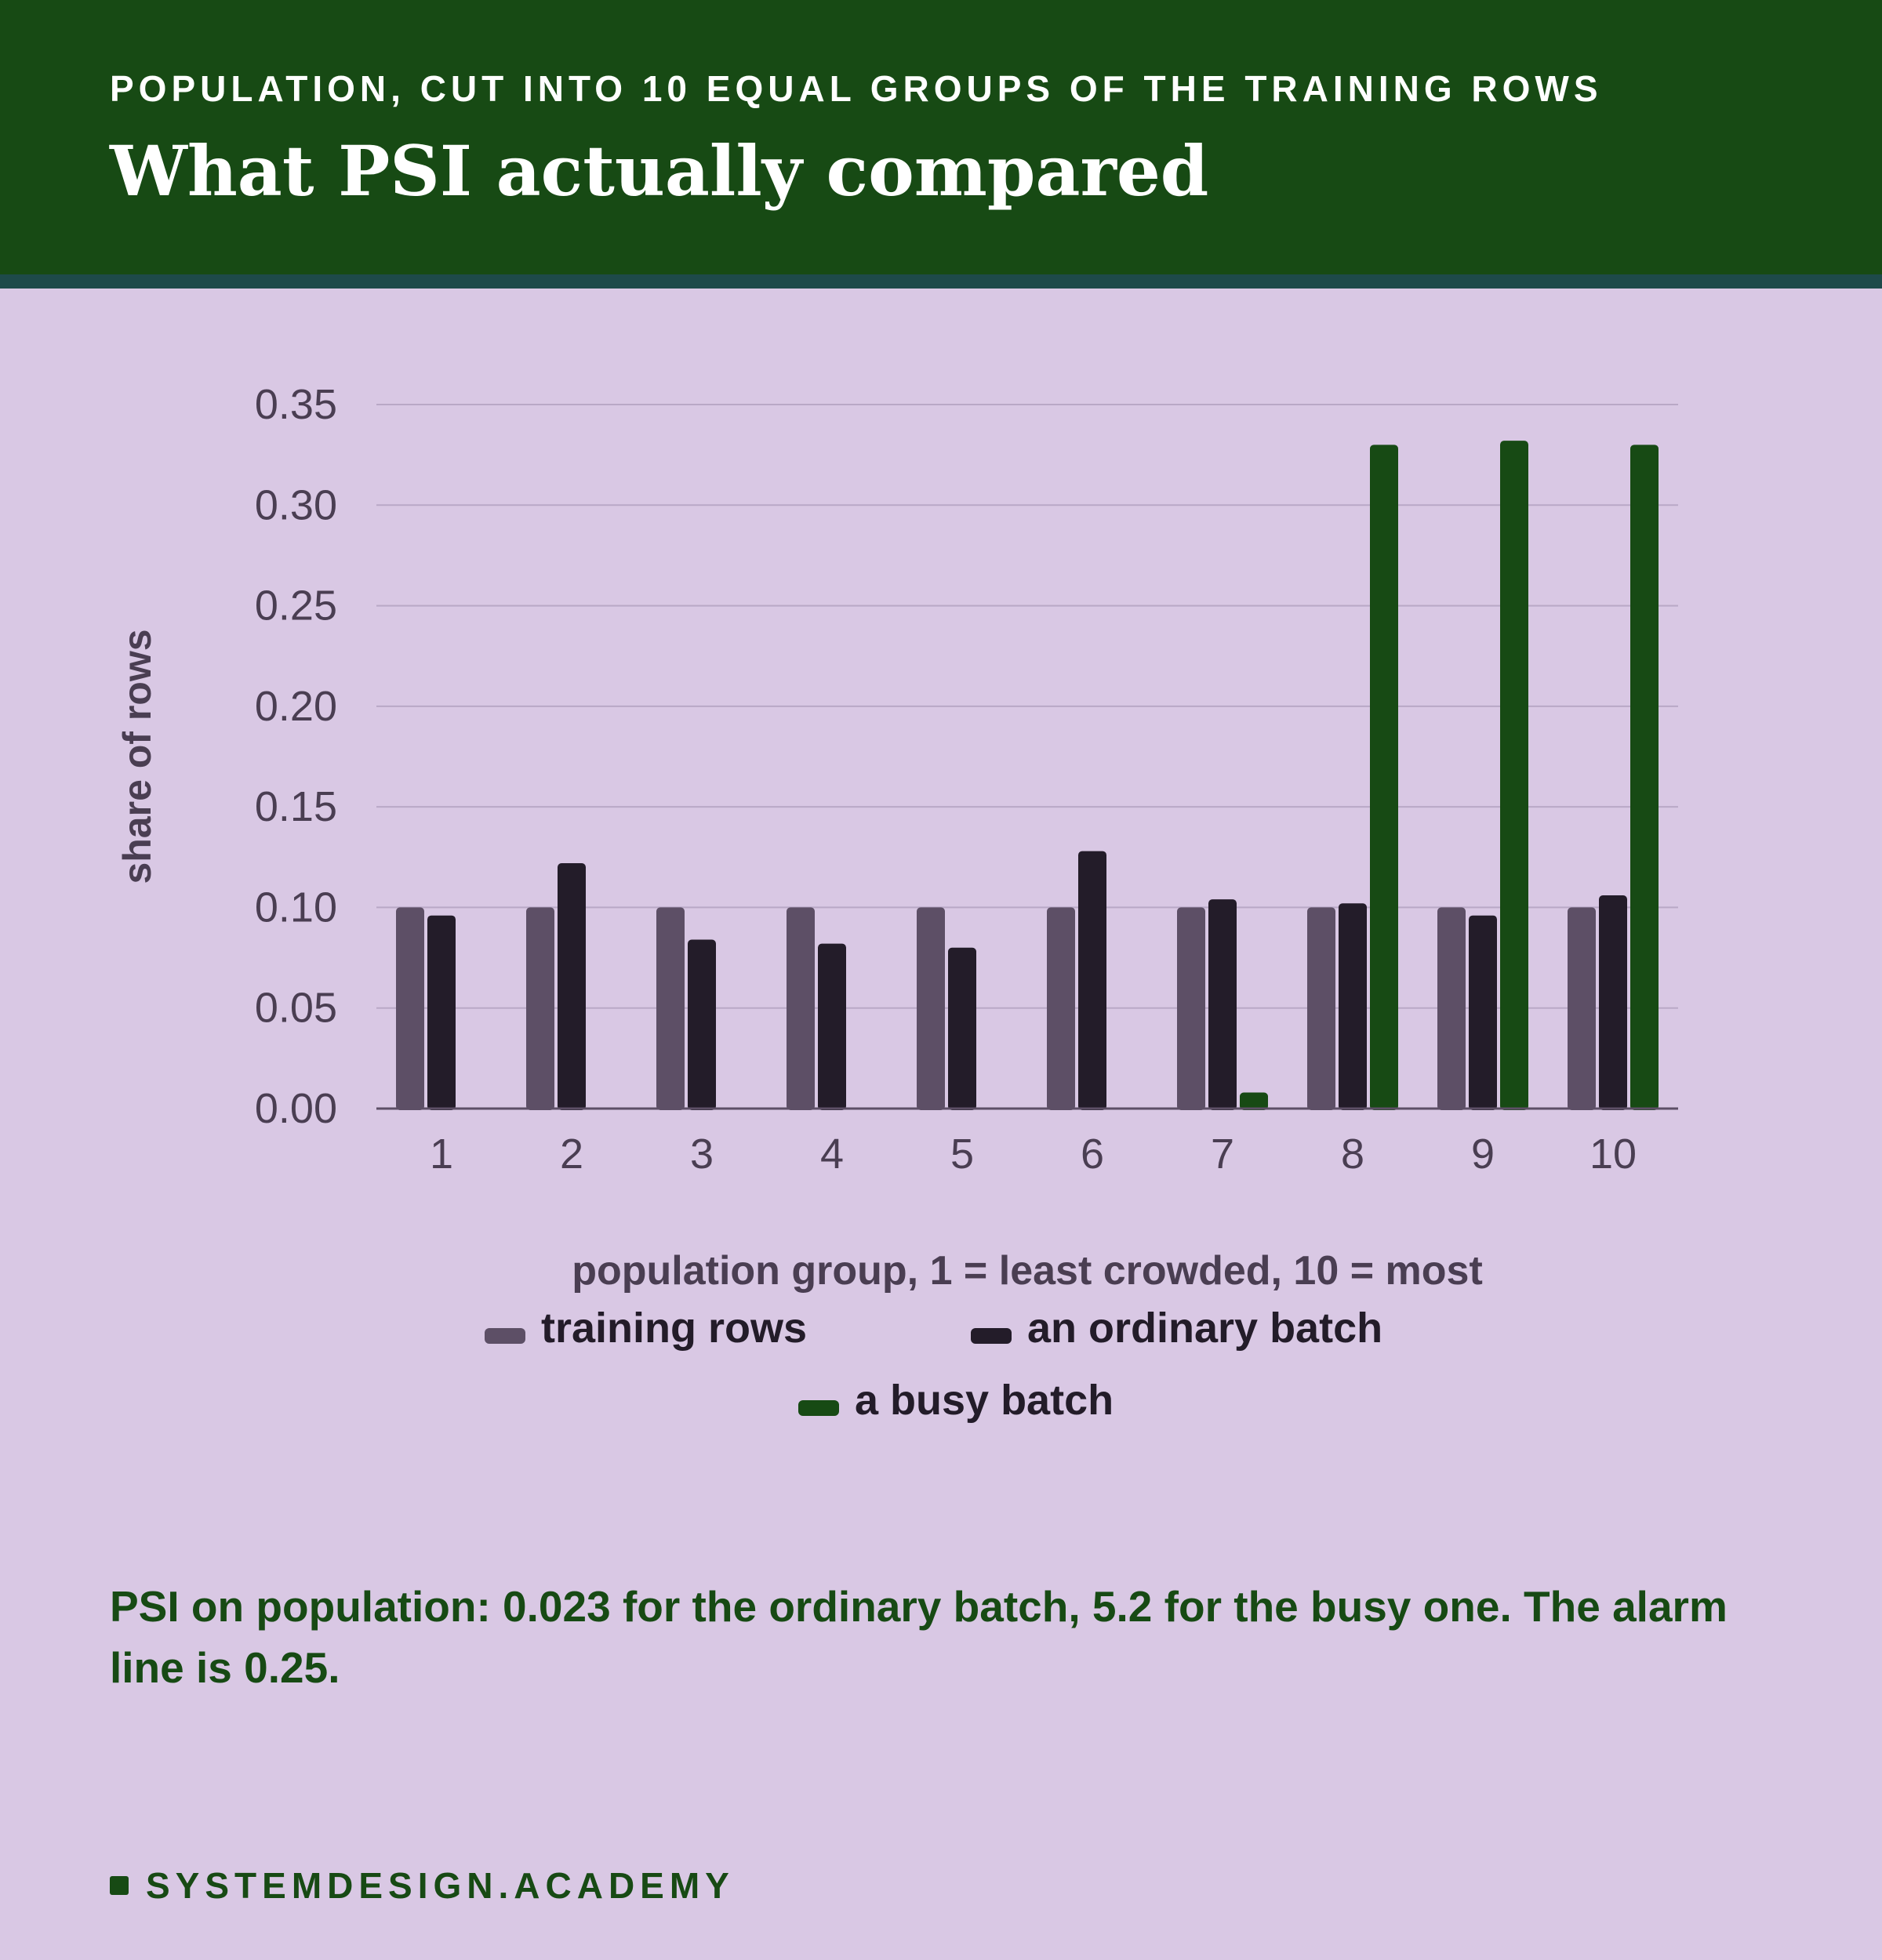 The width and height of the screenshot is (1882, 1960). I want to click on y-tick-label: 0.15, so click(296, 806).